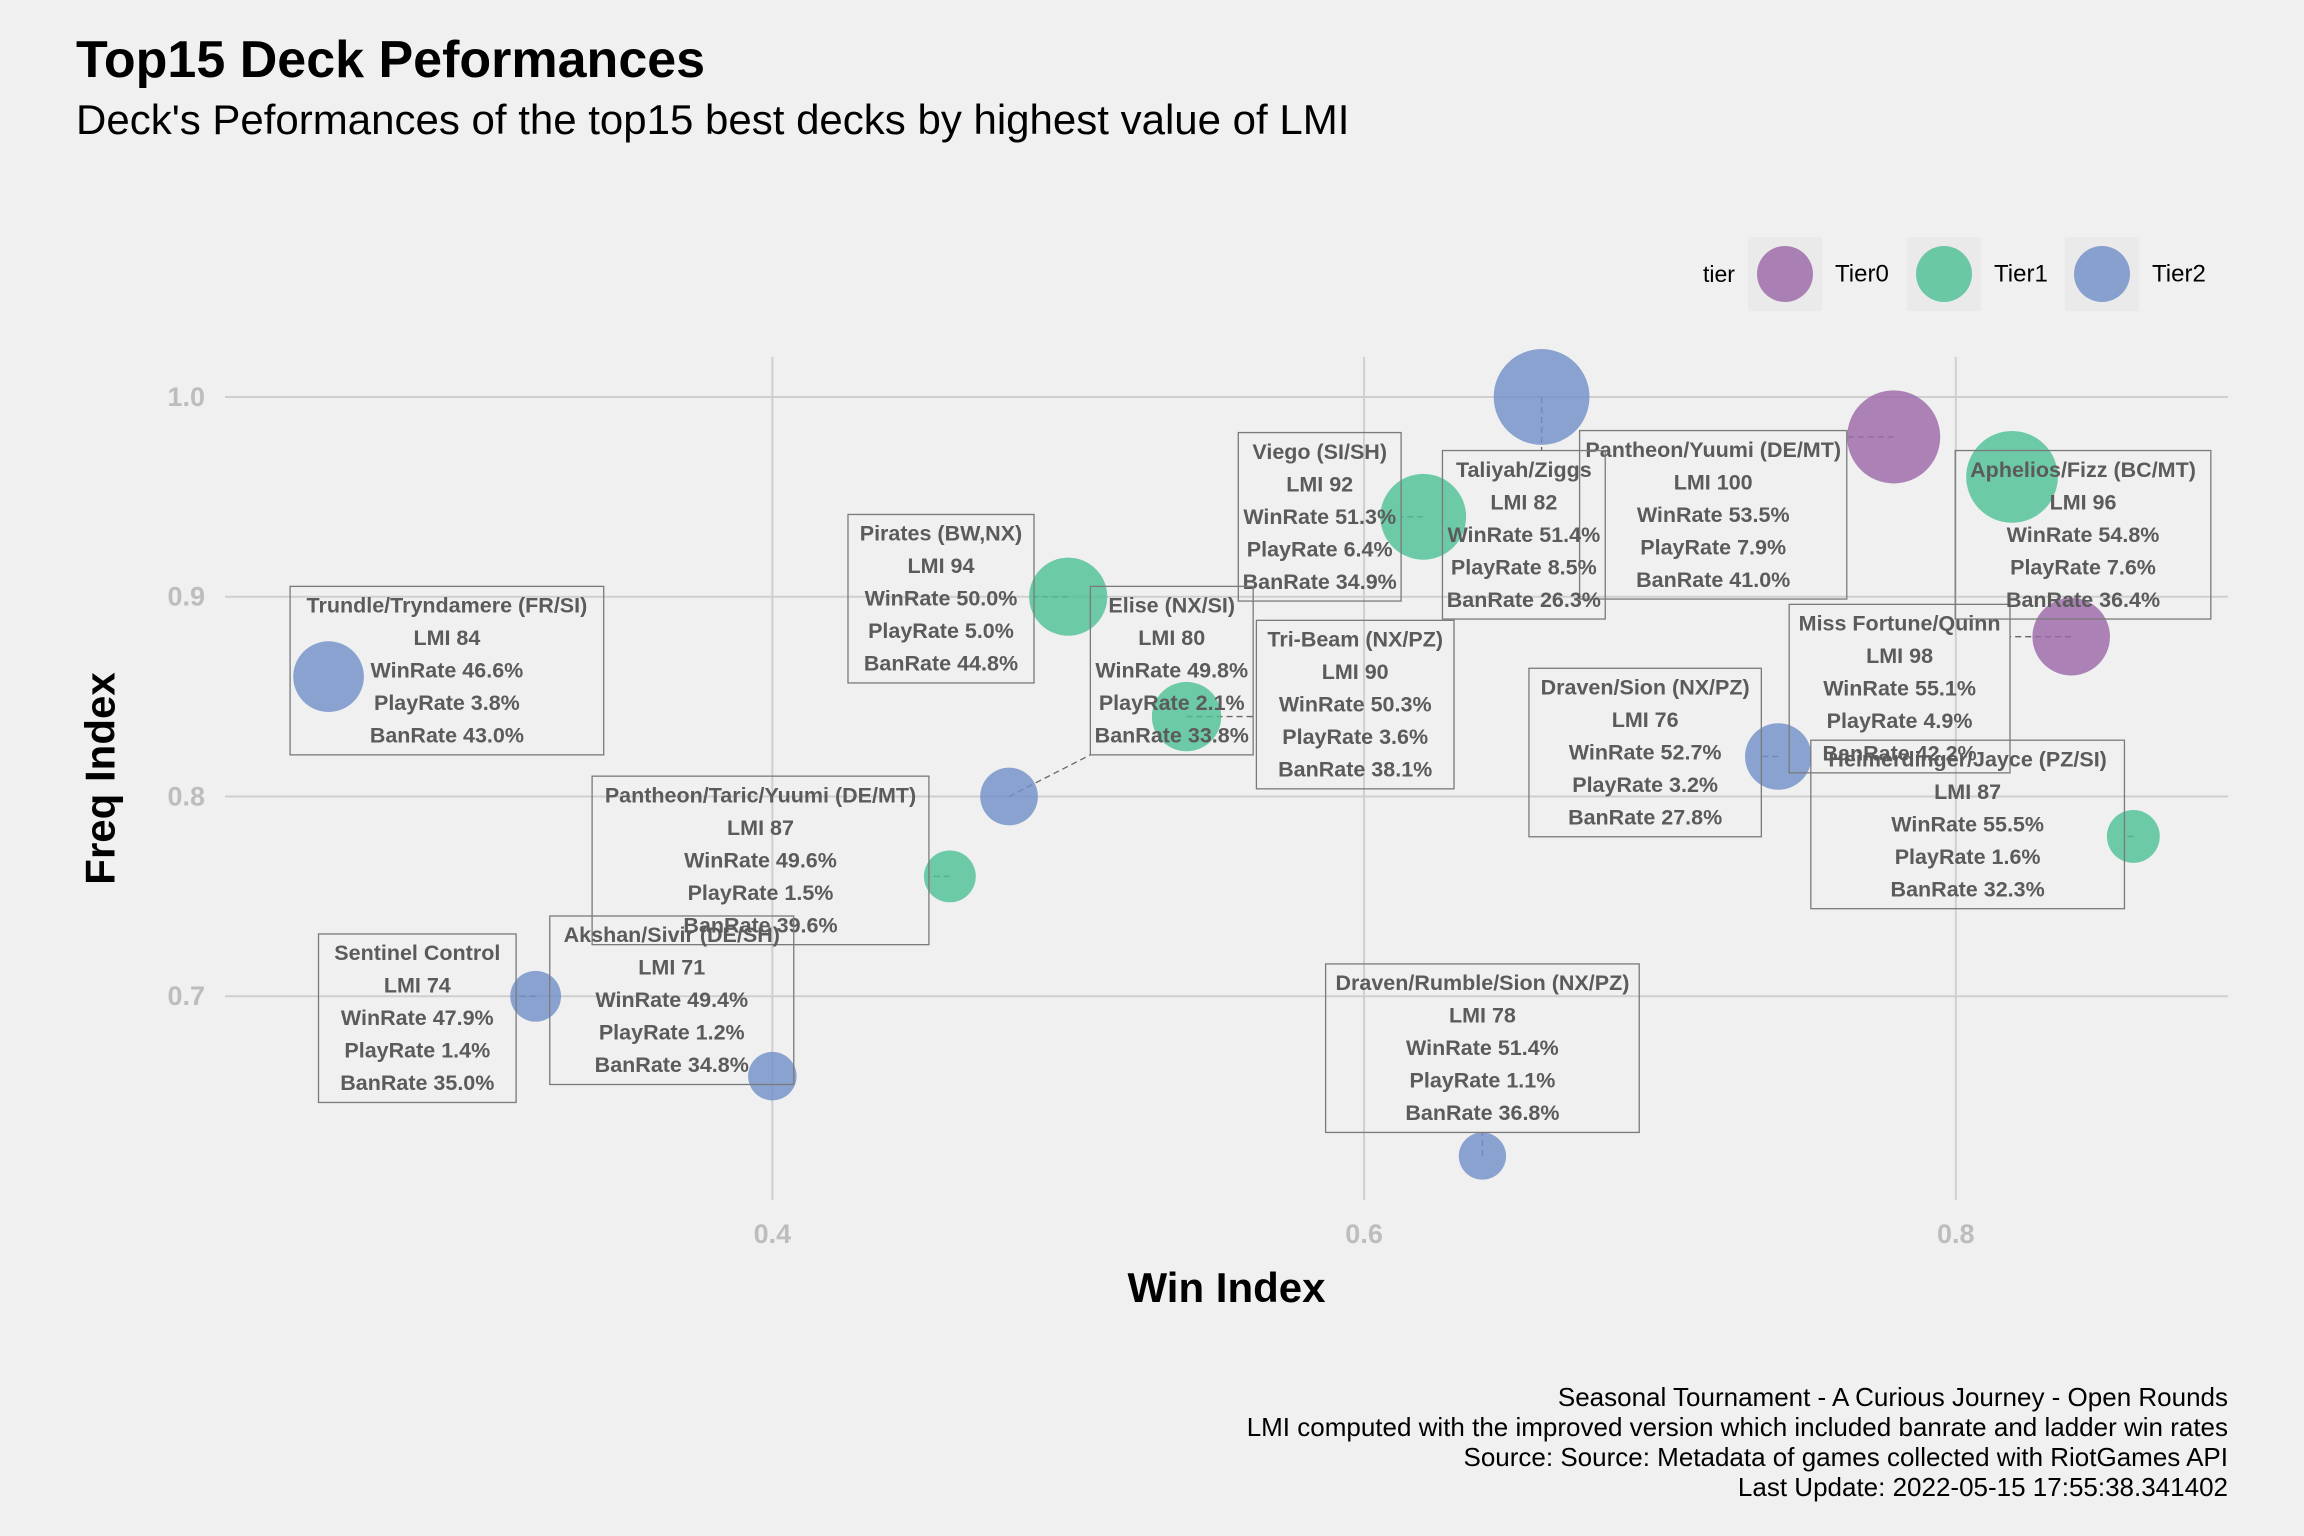  I want to click on data-label: WinRate 52.7%, so click(1645, 753).